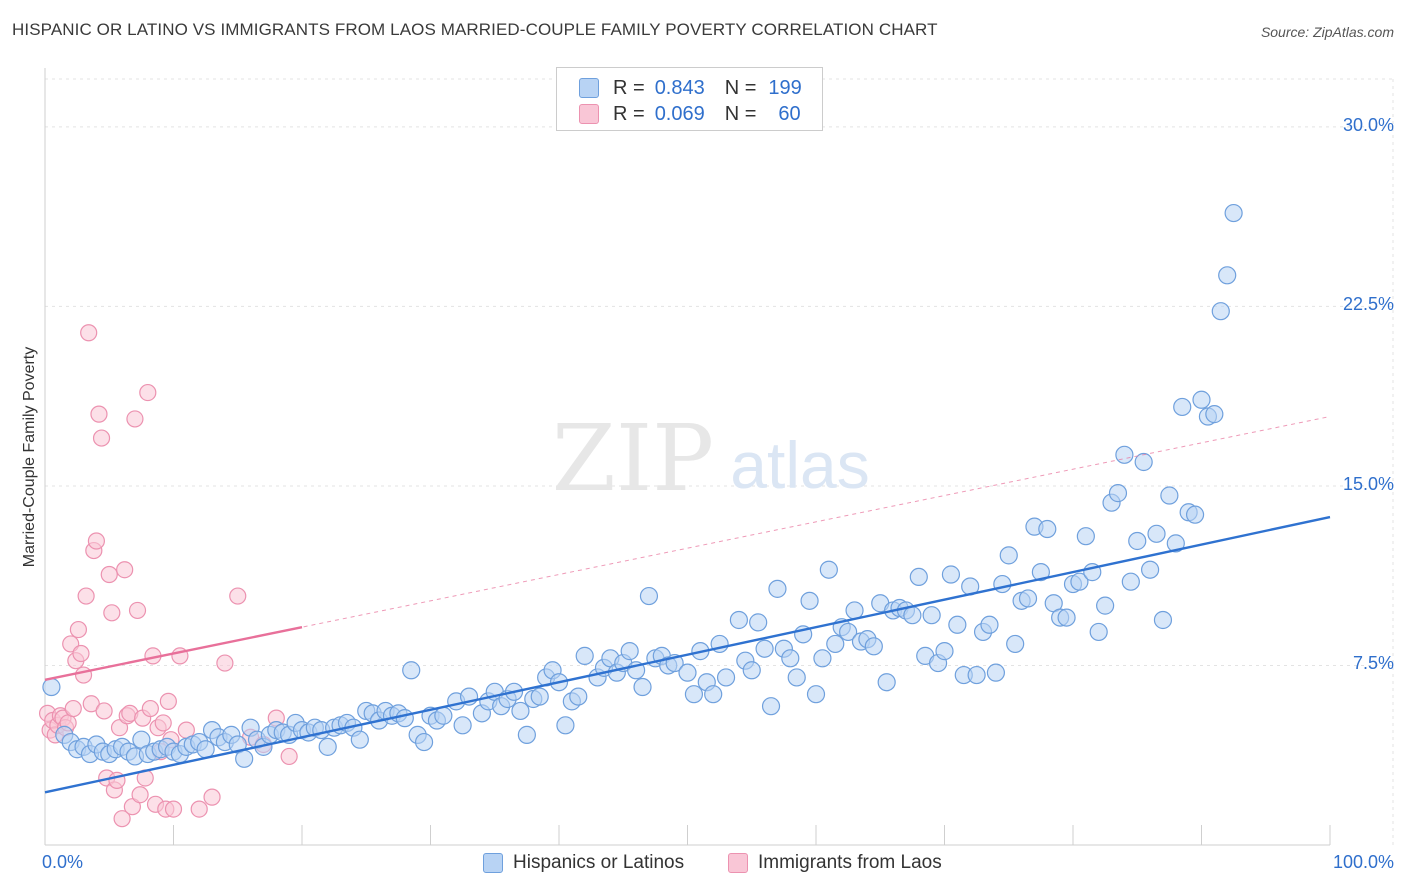  Describe the element at coordinates (711, 458) in the screenshot. I see `watermark: ZIP atlas` at that location.